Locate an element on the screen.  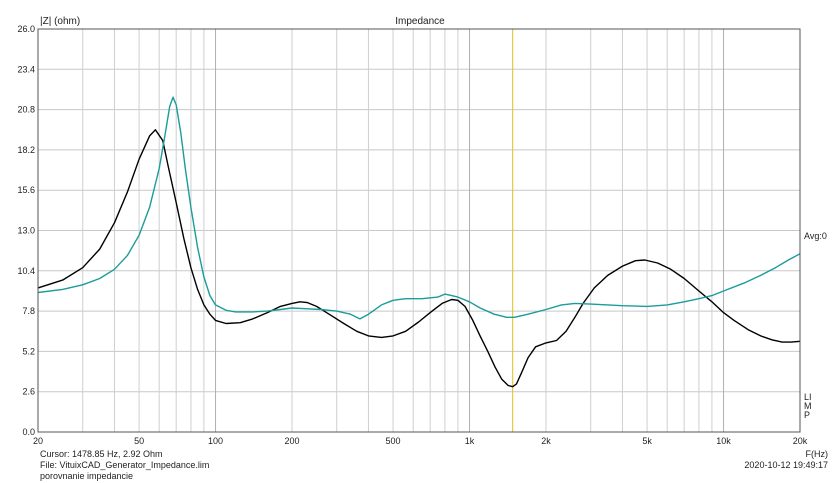
y-tick-labels: 0.0 2.6 5.2 7.8 10.4 13.0 15.6 18.2 20.8 23.4 26.0 is located at coordinates (26, 230).